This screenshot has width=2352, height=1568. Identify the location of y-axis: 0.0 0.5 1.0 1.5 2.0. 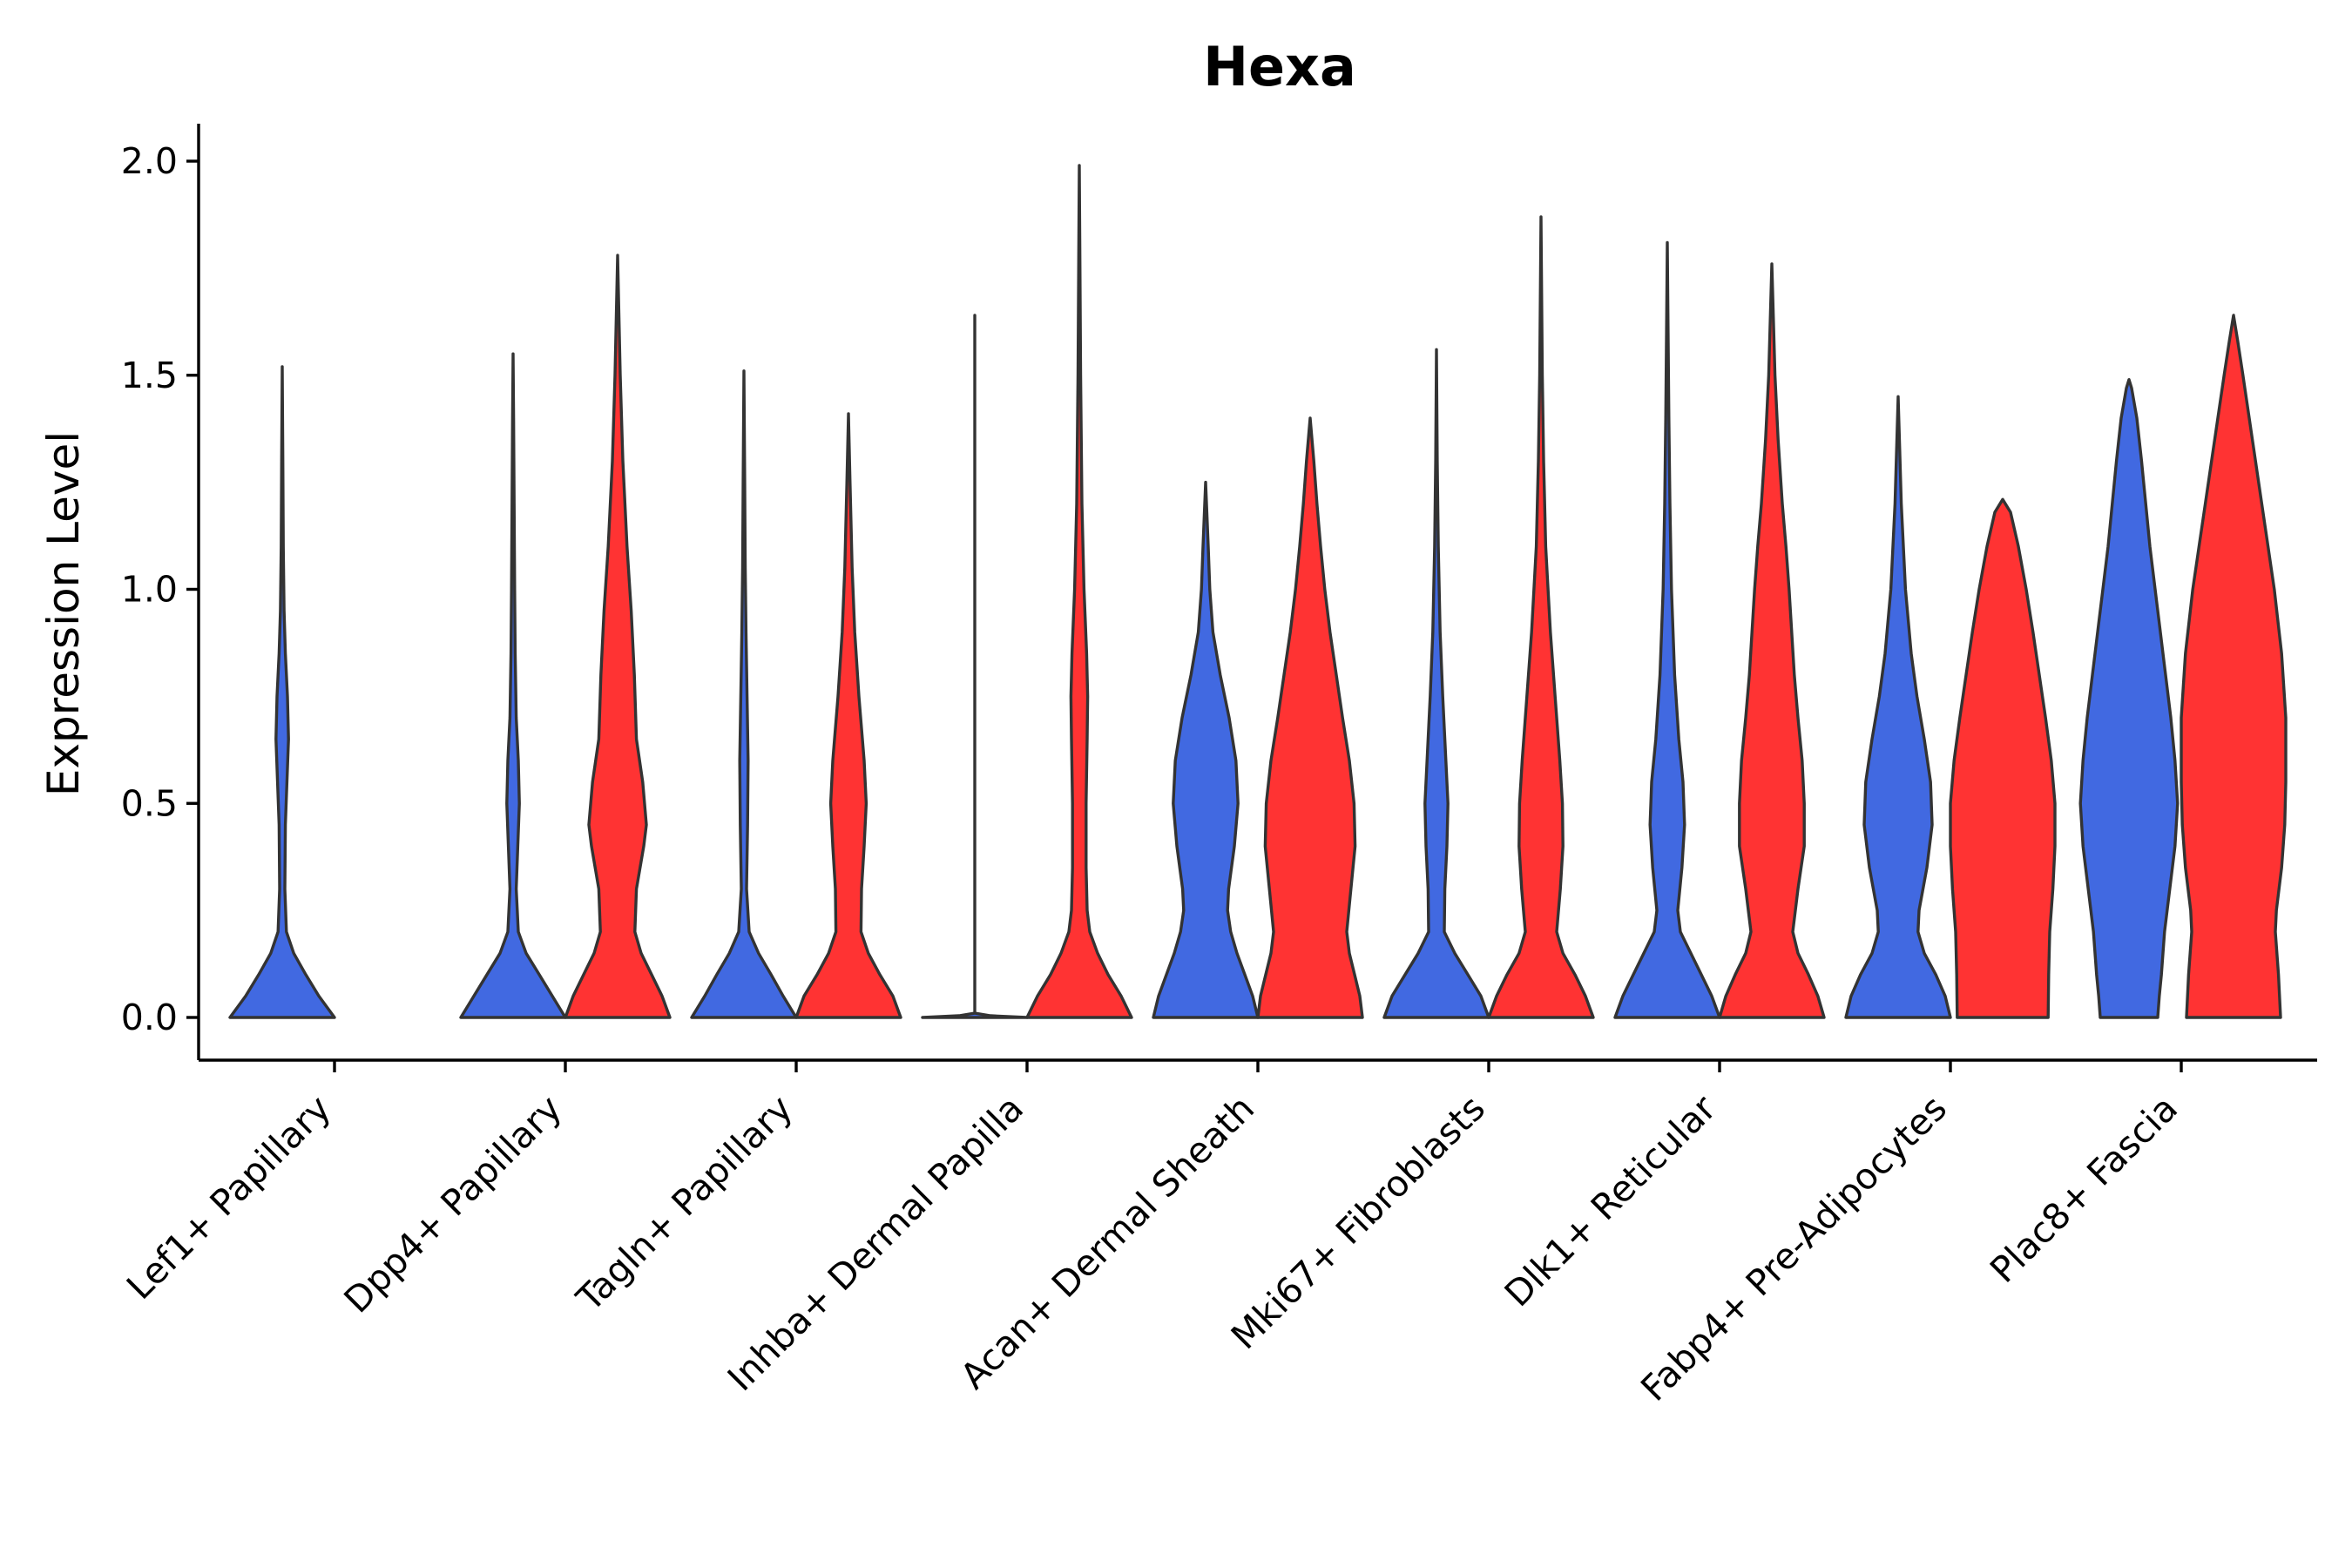
(161, 592).